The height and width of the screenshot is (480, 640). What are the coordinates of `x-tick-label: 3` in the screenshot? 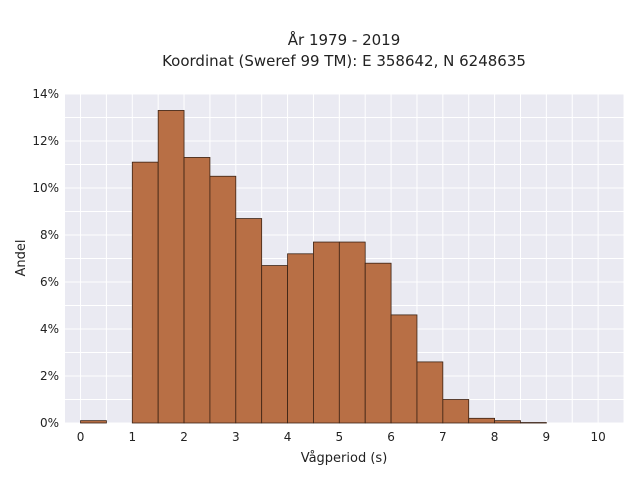 It's located at (236, 437).